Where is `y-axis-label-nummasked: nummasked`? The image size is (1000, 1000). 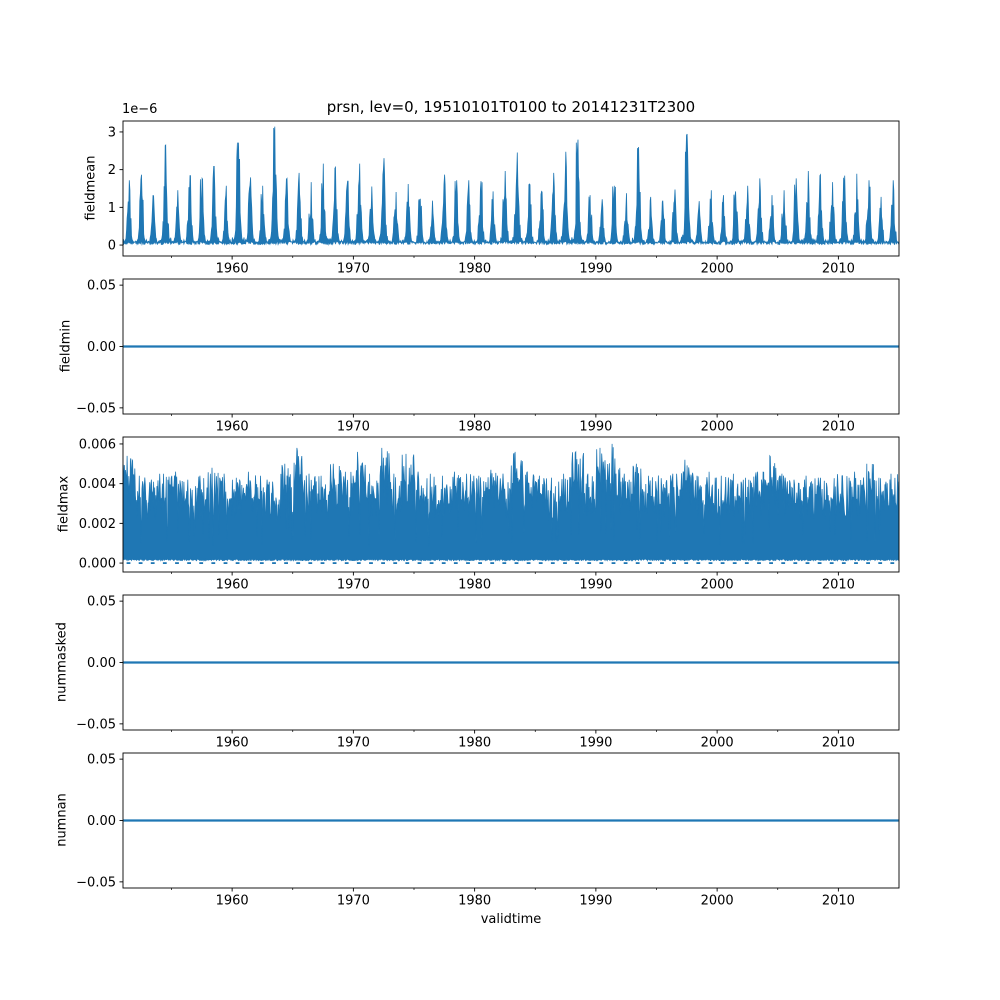 y-axis-label-nummasked: nummasked is located at coordinates (62, 662).